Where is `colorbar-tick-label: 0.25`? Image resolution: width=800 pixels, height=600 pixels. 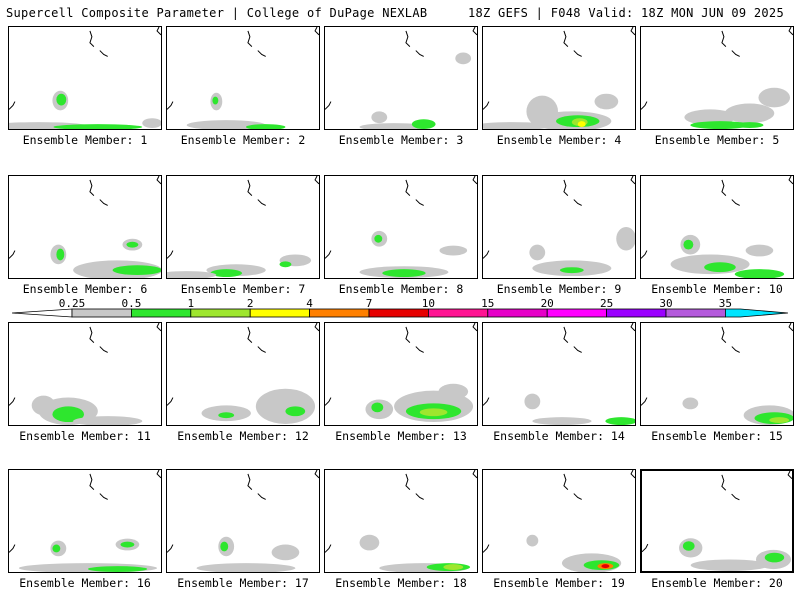 colorbar-tick-label: 0.25 is located at coordinates (72, 303).